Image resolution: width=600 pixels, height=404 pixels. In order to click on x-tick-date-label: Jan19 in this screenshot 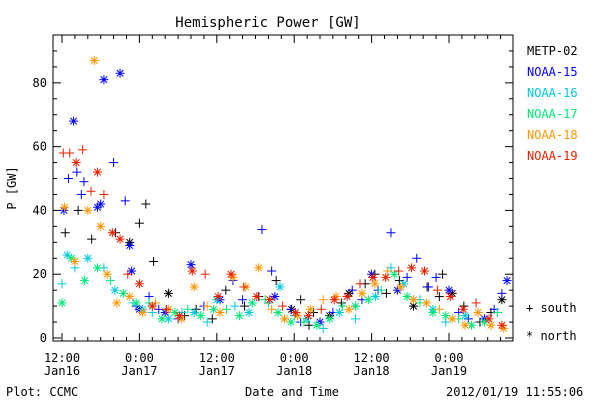, I will do `click(449, 371)`.